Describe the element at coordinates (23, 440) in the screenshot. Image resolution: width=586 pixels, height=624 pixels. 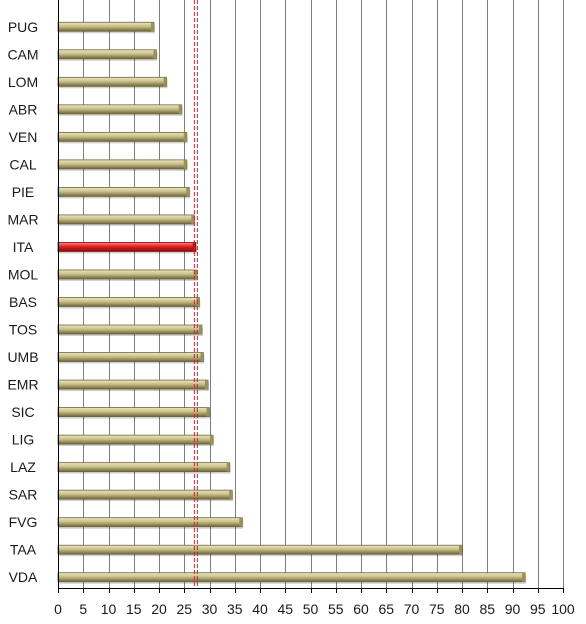
I see `category-label: LIG` at that location.